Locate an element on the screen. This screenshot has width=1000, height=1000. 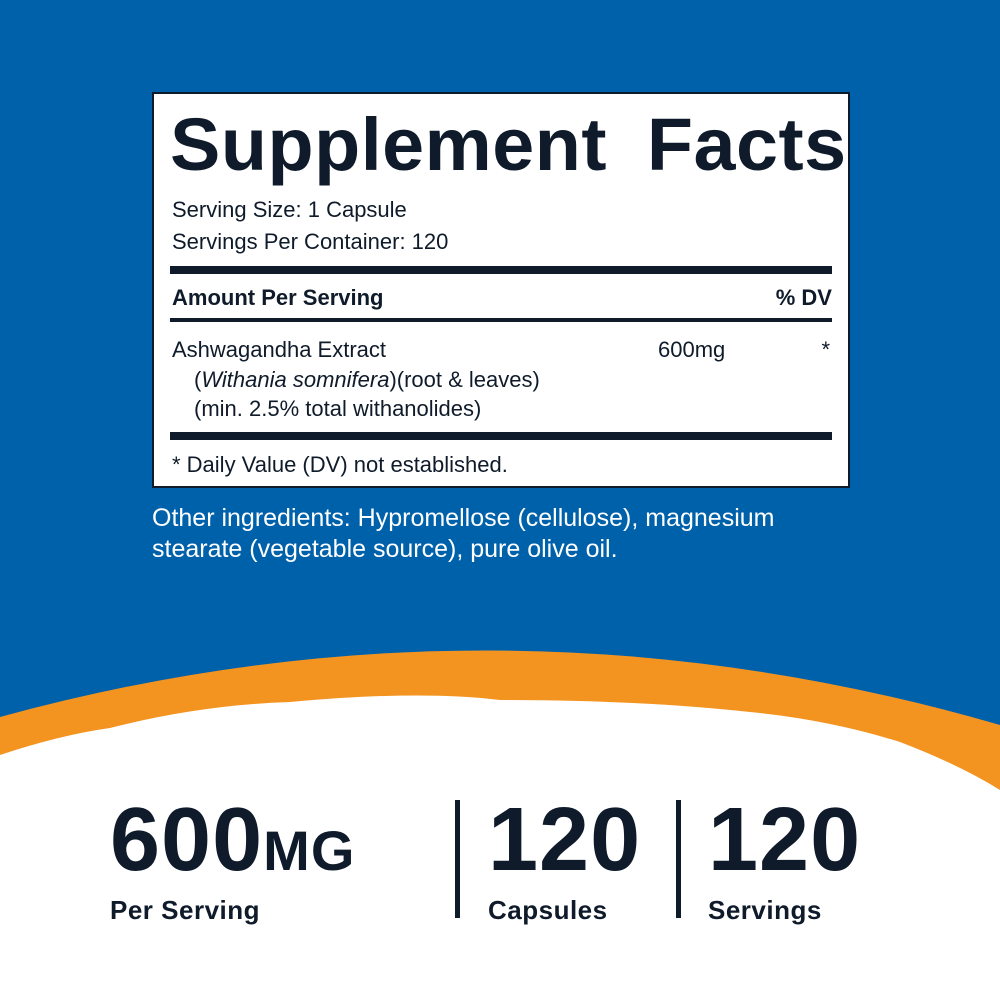
stat-unit: MG is located at coordinates (309, 850).